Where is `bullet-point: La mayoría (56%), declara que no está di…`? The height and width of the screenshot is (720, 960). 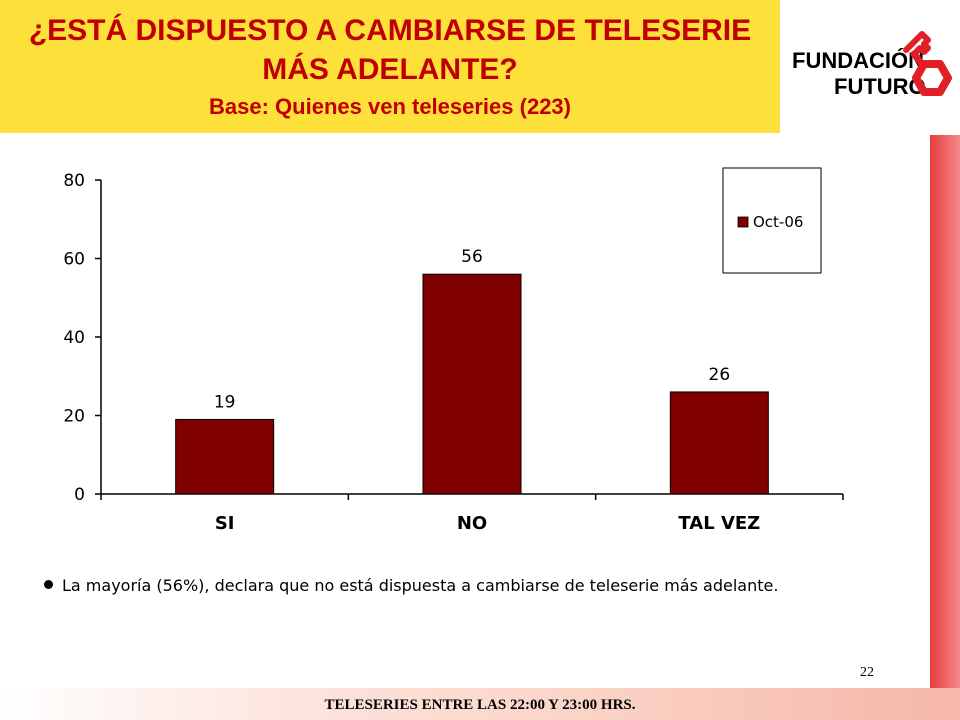 bullet-point: La mayoría (56%), declara que no está di… is located at coordinates (411, 585).